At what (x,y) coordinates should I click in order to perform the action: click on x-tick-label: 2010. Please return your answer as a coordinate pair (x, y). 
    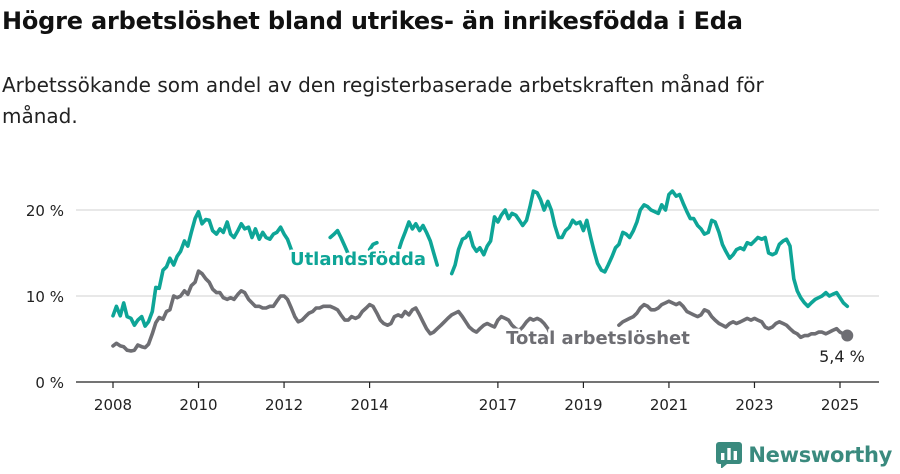
    Looking at the image, I should click on (198, 405).